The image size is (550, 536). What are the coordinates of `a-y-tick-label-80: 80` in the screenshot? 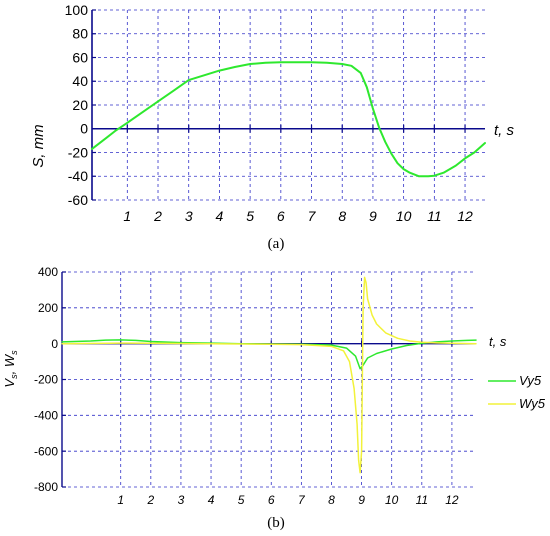 It's located at (80, 34).